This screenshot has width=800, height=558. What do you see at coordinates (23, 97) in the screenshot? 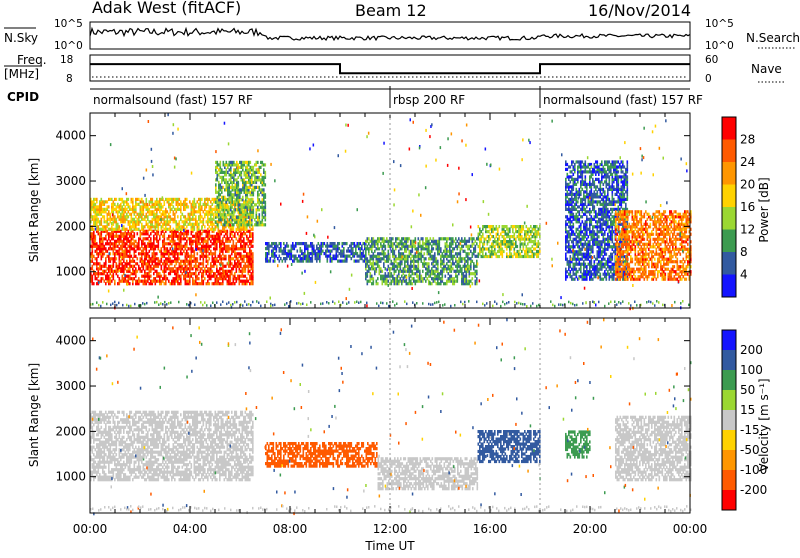
I see `cpid-label: CPID` at bounding box center [23, 97].